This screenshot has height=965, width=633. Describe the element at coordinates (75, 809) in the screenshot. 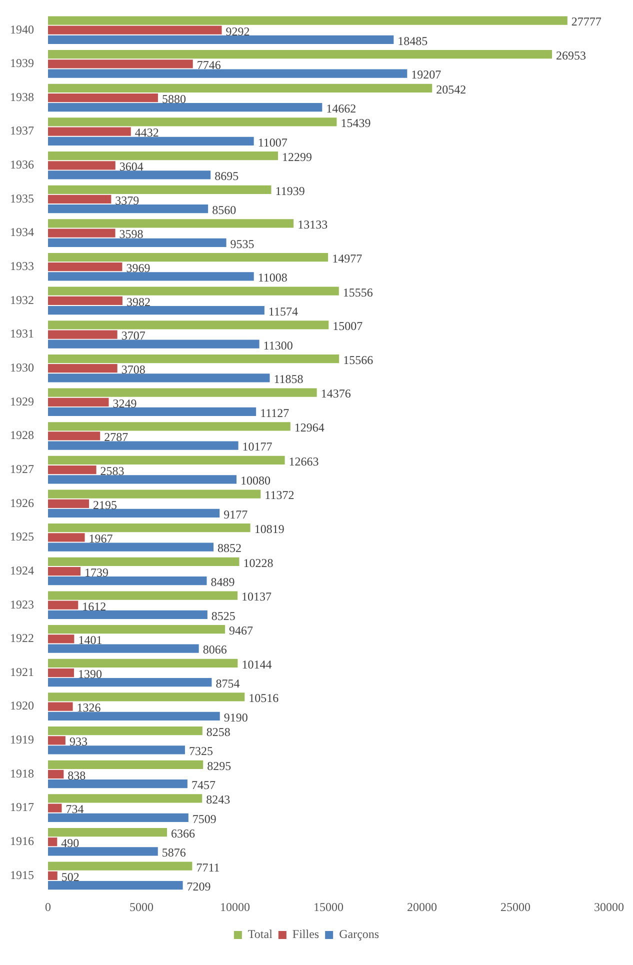

I see `data-label: 734` at that location.